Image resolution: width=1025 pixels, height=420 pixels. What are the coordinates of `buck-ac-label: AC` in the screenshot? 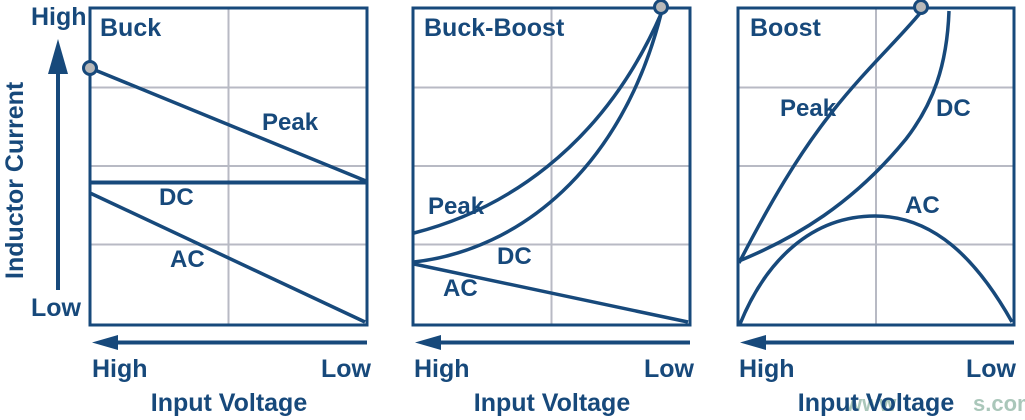 It's located at (187, 259).